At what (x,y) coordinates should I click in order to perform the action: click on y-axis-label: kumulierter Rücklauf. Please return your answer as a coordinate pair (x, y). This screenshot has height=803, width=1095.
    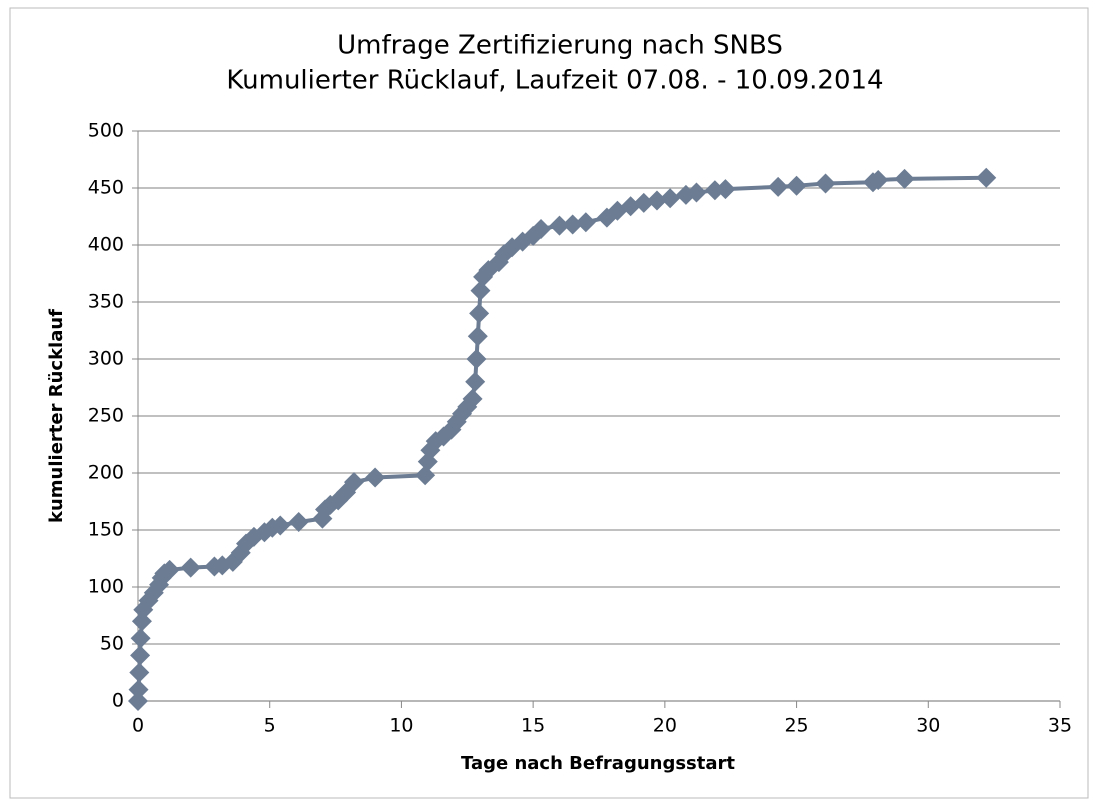
    Looking at the image, I should click on (56, 416).